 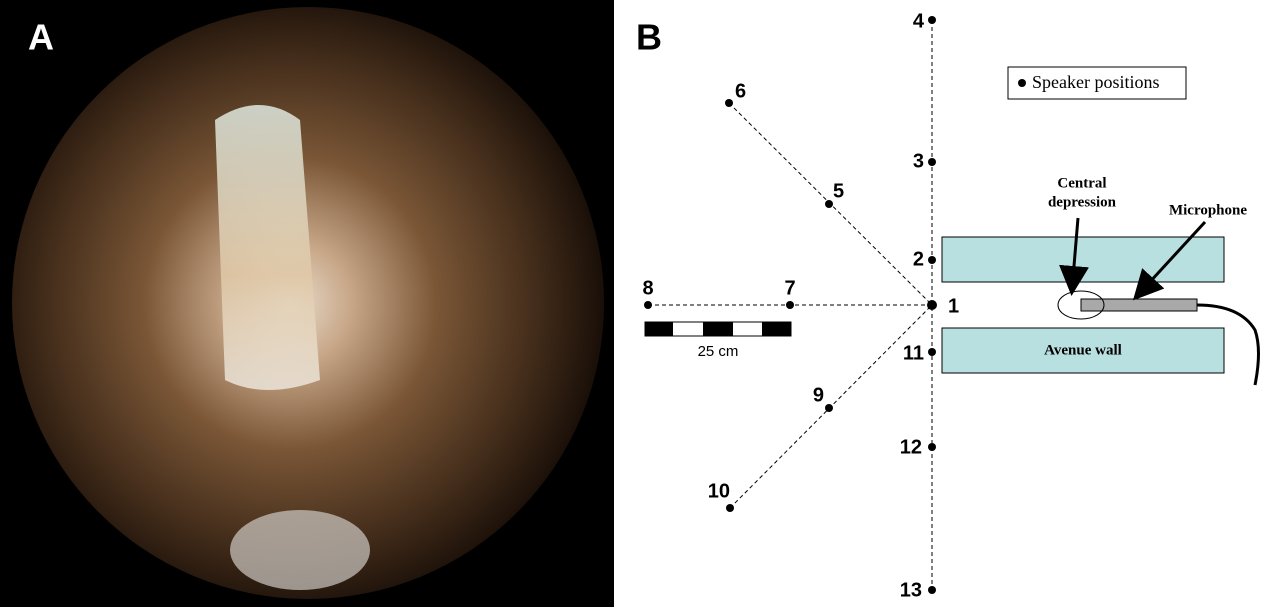 What do you see at coordinates (911, 590) in the screenshot?
I see `position-label: 13` at bounding box center [911, 590].